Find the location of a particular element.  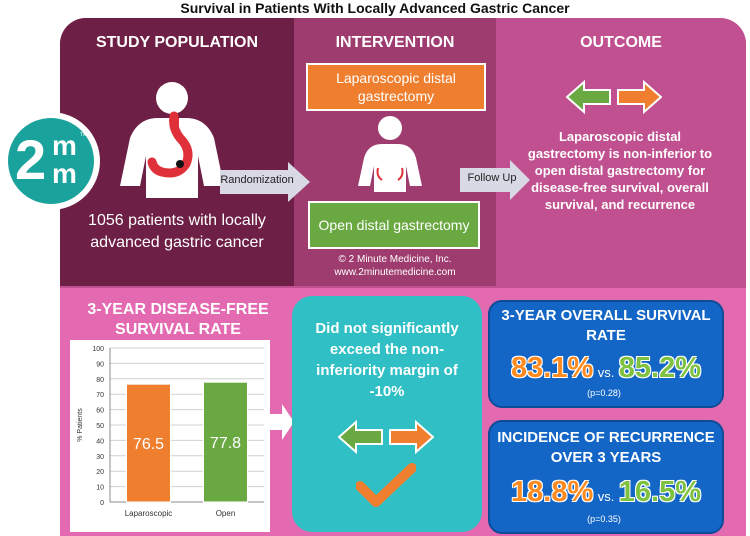

study-population-header: STUDY POPULATION is located at coordinates (177, 42).